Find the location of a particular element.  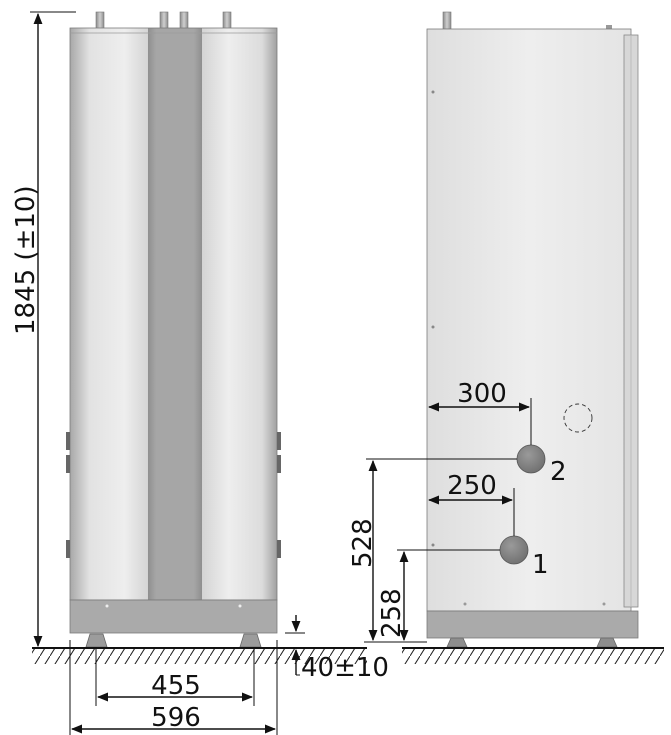

pipe2-horizontal-label: 300 is located at coordinates (482, 394).